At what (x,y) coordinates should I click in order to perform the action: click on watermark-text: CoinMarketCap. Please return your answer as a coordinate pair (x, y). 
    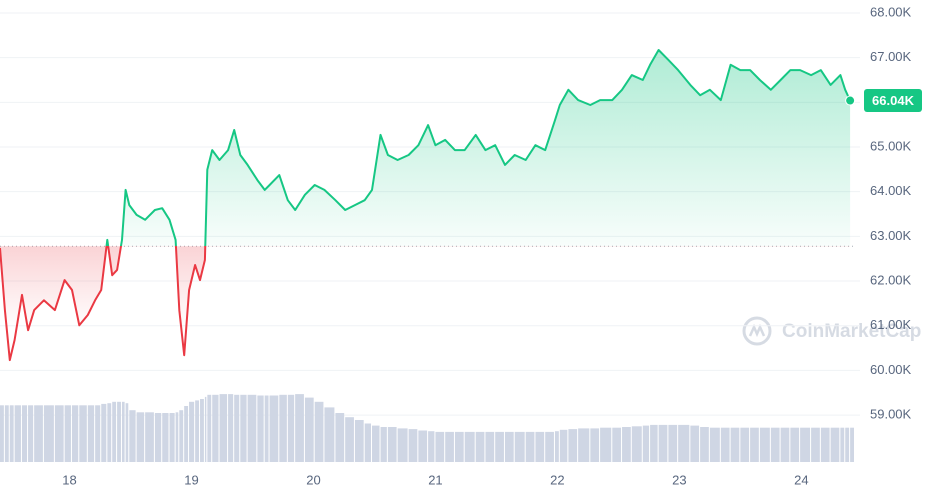
    Looking at the image, I should click on (851, 331).